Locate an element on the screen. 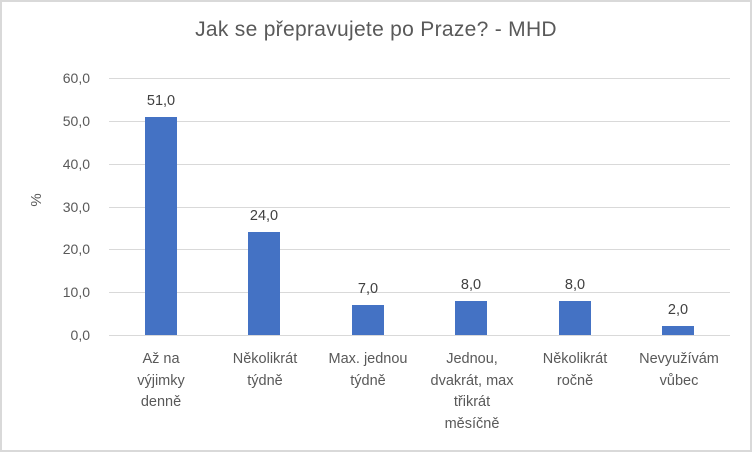 This screenshot has height=452, width=752. bar-value-label: 51,0 is located at coordinates (161, 101).